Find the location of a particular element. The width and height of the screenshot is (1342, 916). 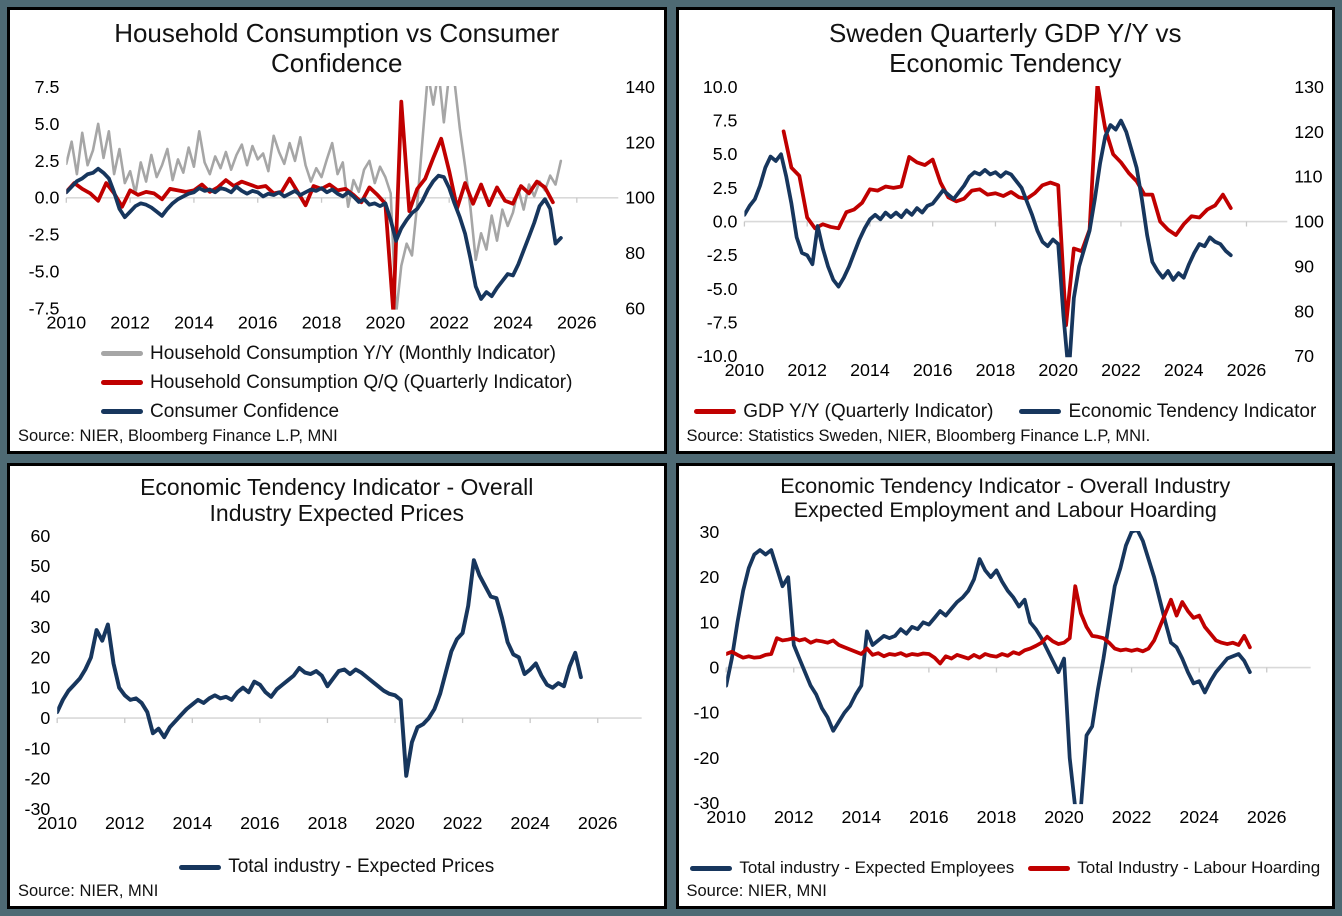

svg-text: 130 is located at coordinates (1309, 89).